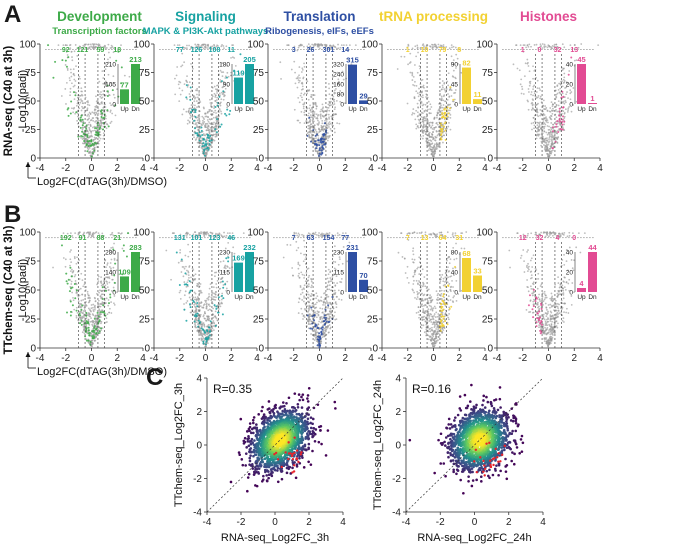 This screenshot has width=700, height=552. Describe the element at coordinates (154, 377) in the screenshot. I see `panel-letter-c: C` at that location.